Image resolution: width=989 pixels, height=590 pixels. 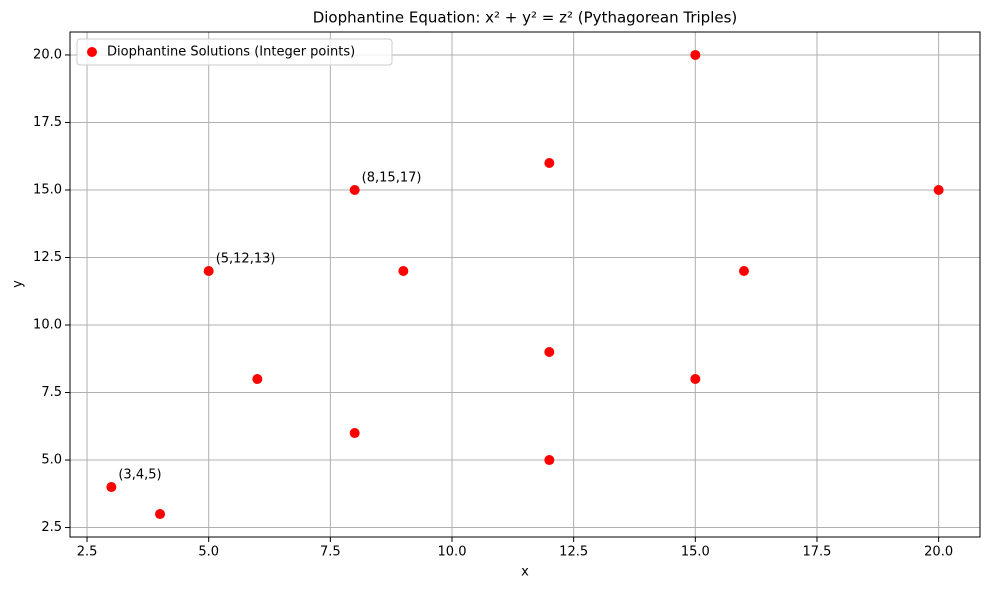 What do you see at coordinates (51, 527) in the screenshot?
I see `y-tick-label: 2.5` at bounding box center [51, 527].